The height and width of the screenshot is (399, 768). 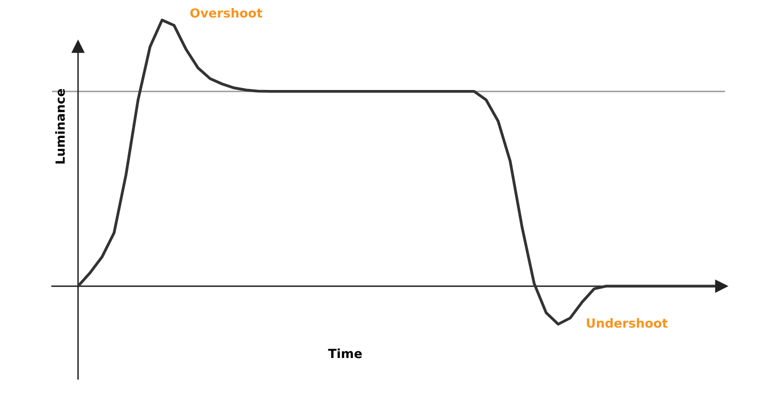 I want to click on text: Overshoot, so click(x=226, y=13).